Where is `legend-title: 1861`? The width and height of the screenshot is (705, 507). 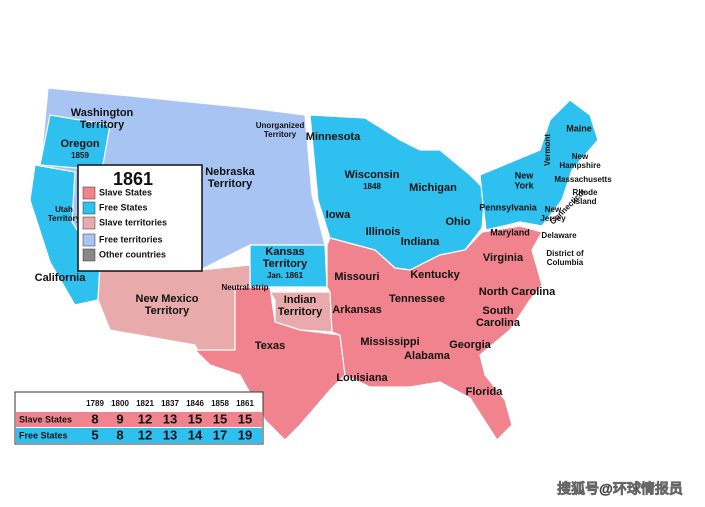
legend-title: 1861 is located at coordinates (133, 179).